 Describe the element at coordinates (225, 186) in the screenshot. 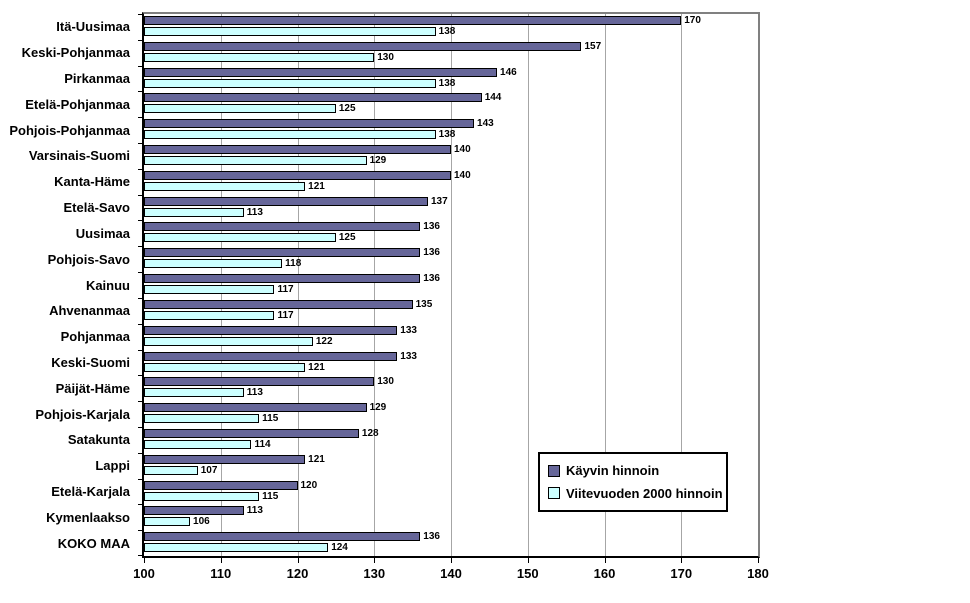

I see `bar-Kanta-Häme-viitevuoden` at that location.